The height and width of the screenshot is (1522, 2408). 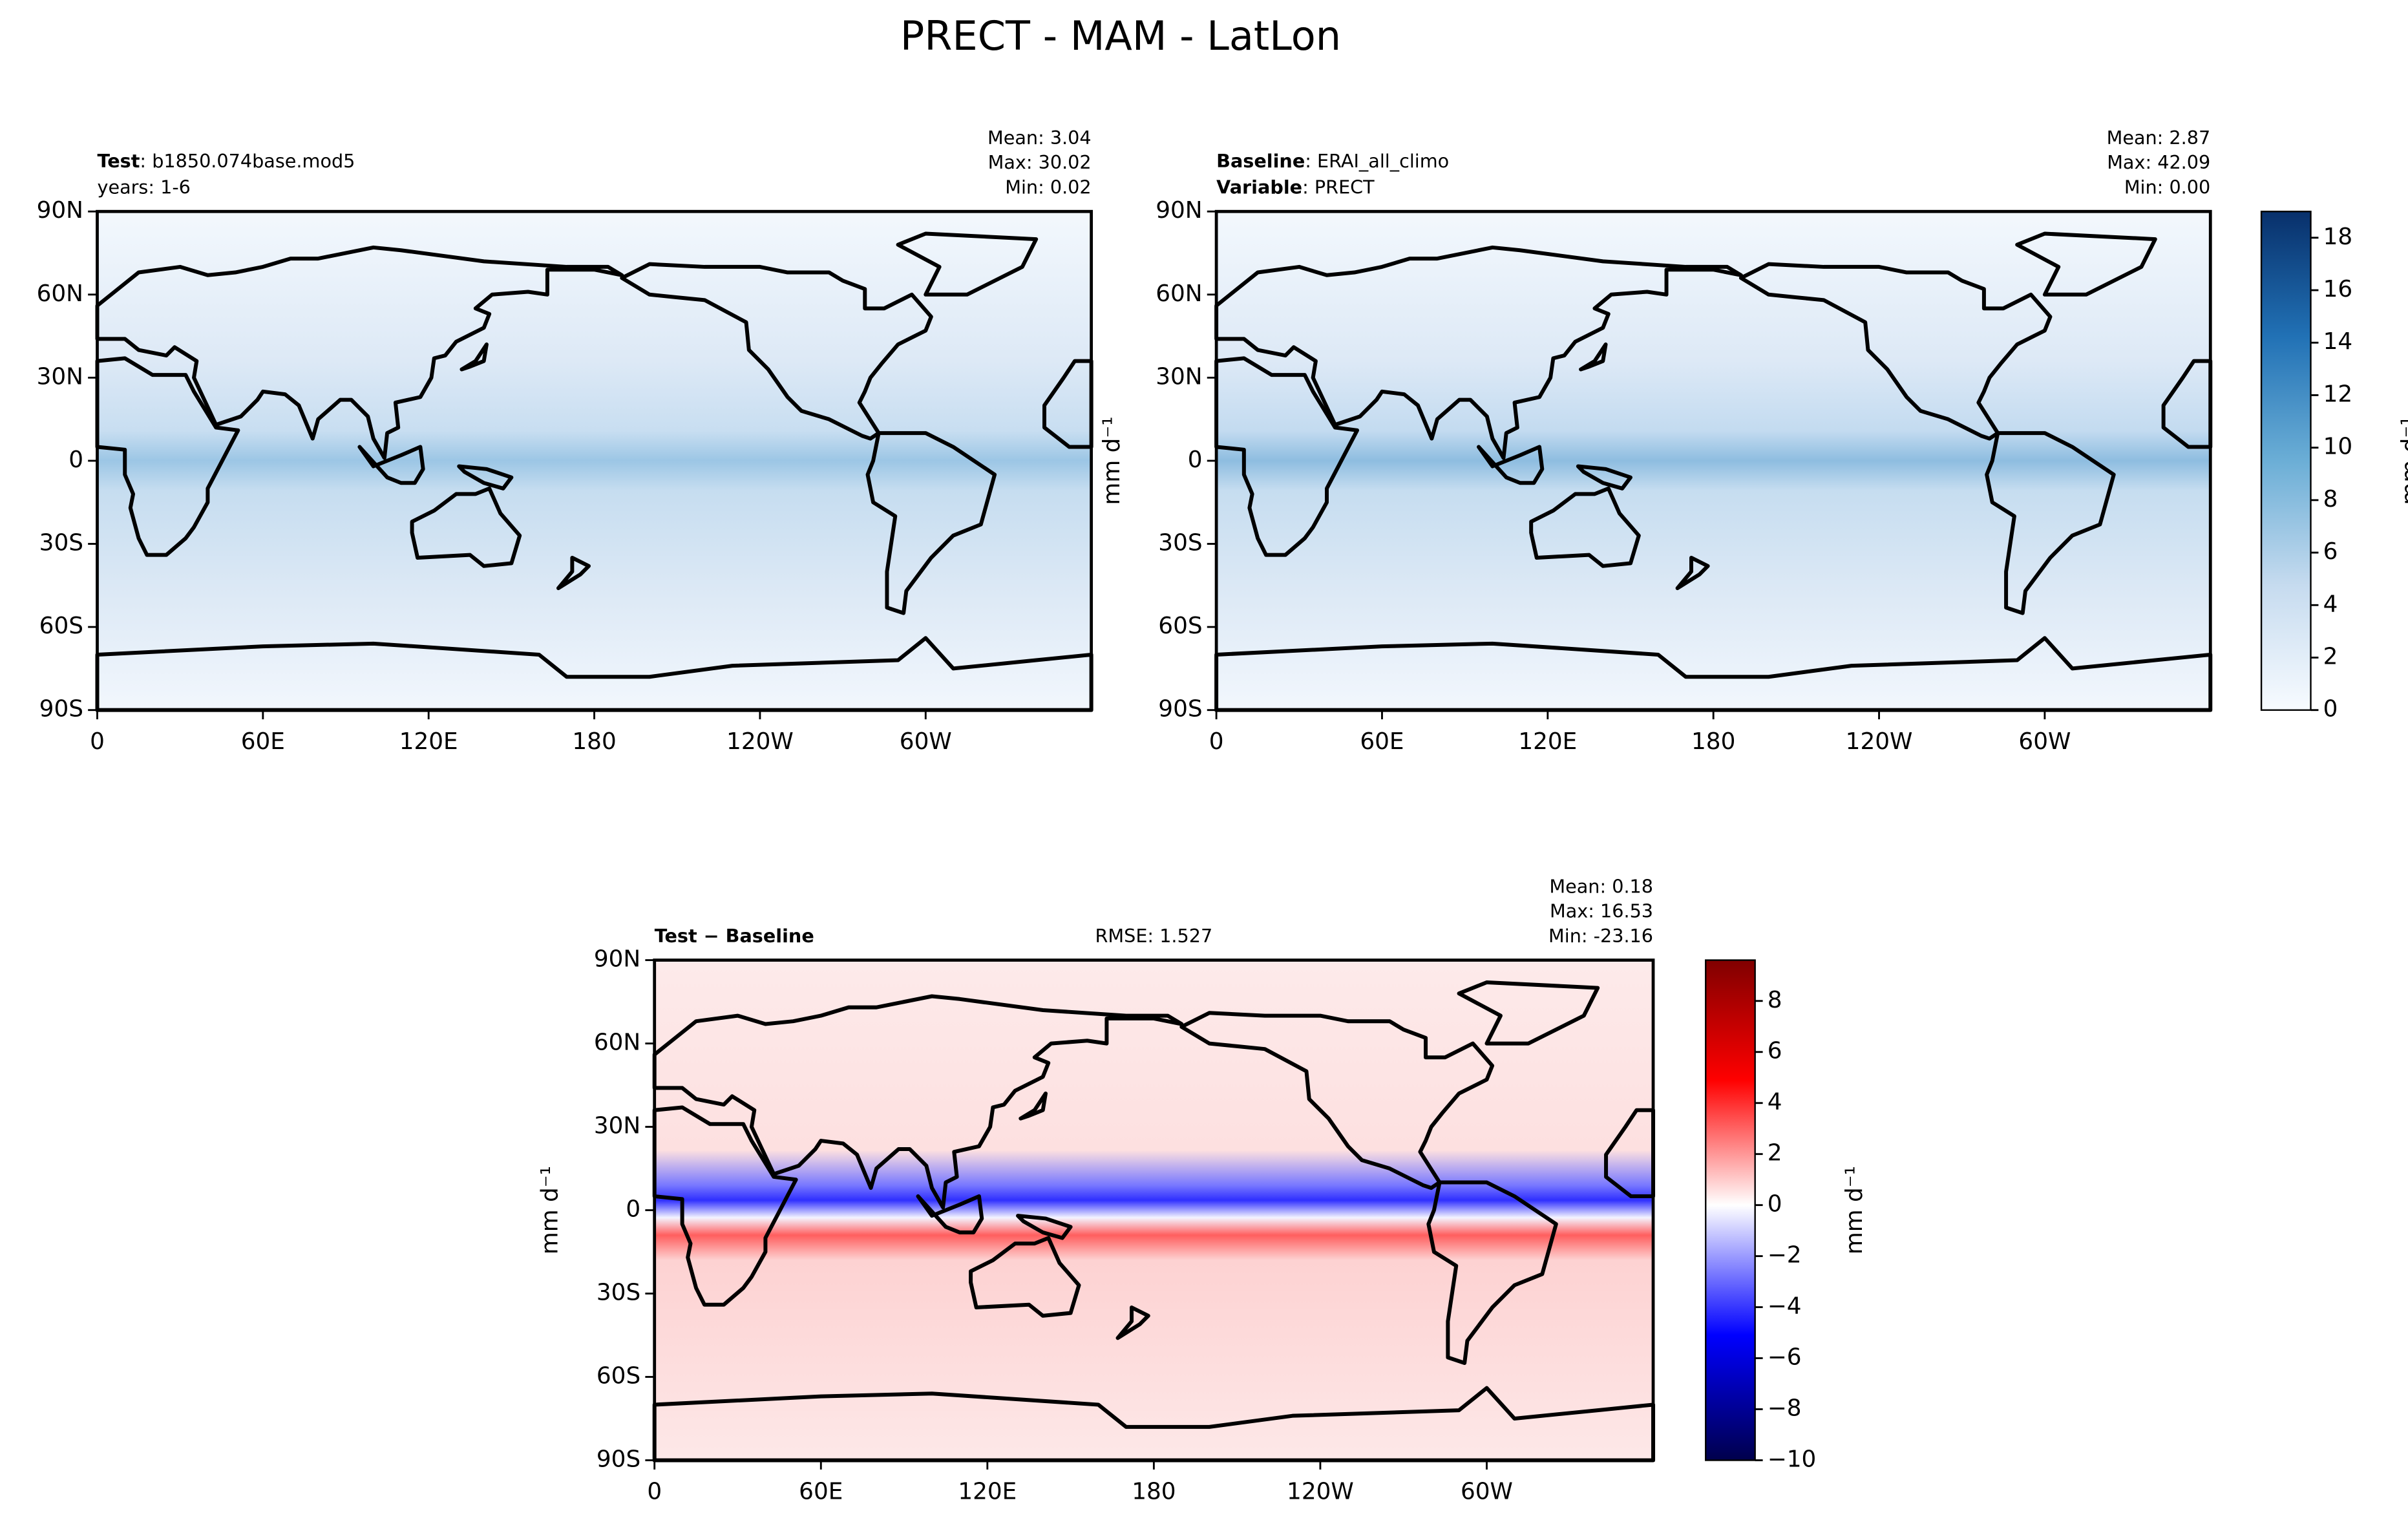 I want to click on heading-text: : b1850.074base.mod5, so click(x=247, y=161).